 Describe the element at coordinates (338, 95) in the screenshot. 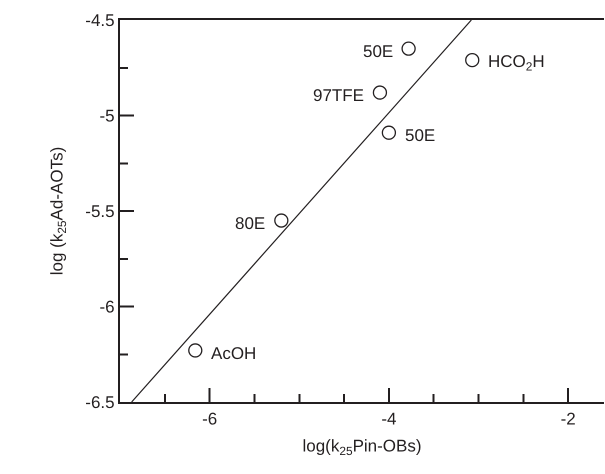

I see `annotation: 97TFE` at that location.